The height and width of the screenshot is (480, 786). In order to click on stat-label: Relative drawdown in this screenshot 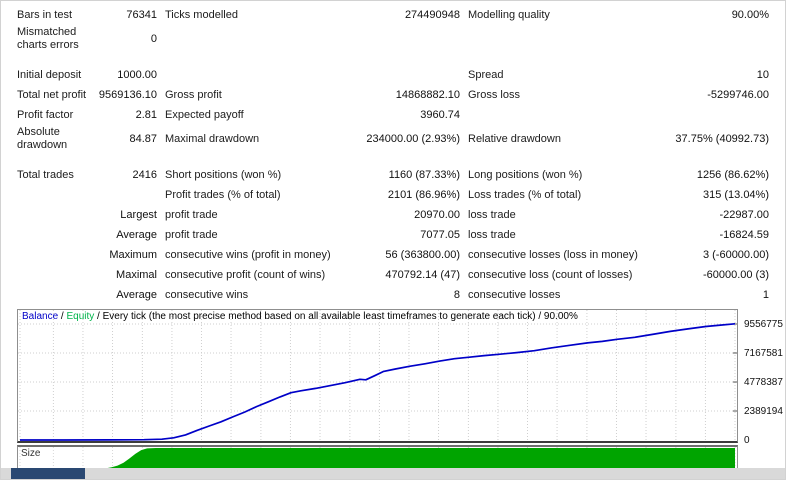, I will do `click(514, 138)`.